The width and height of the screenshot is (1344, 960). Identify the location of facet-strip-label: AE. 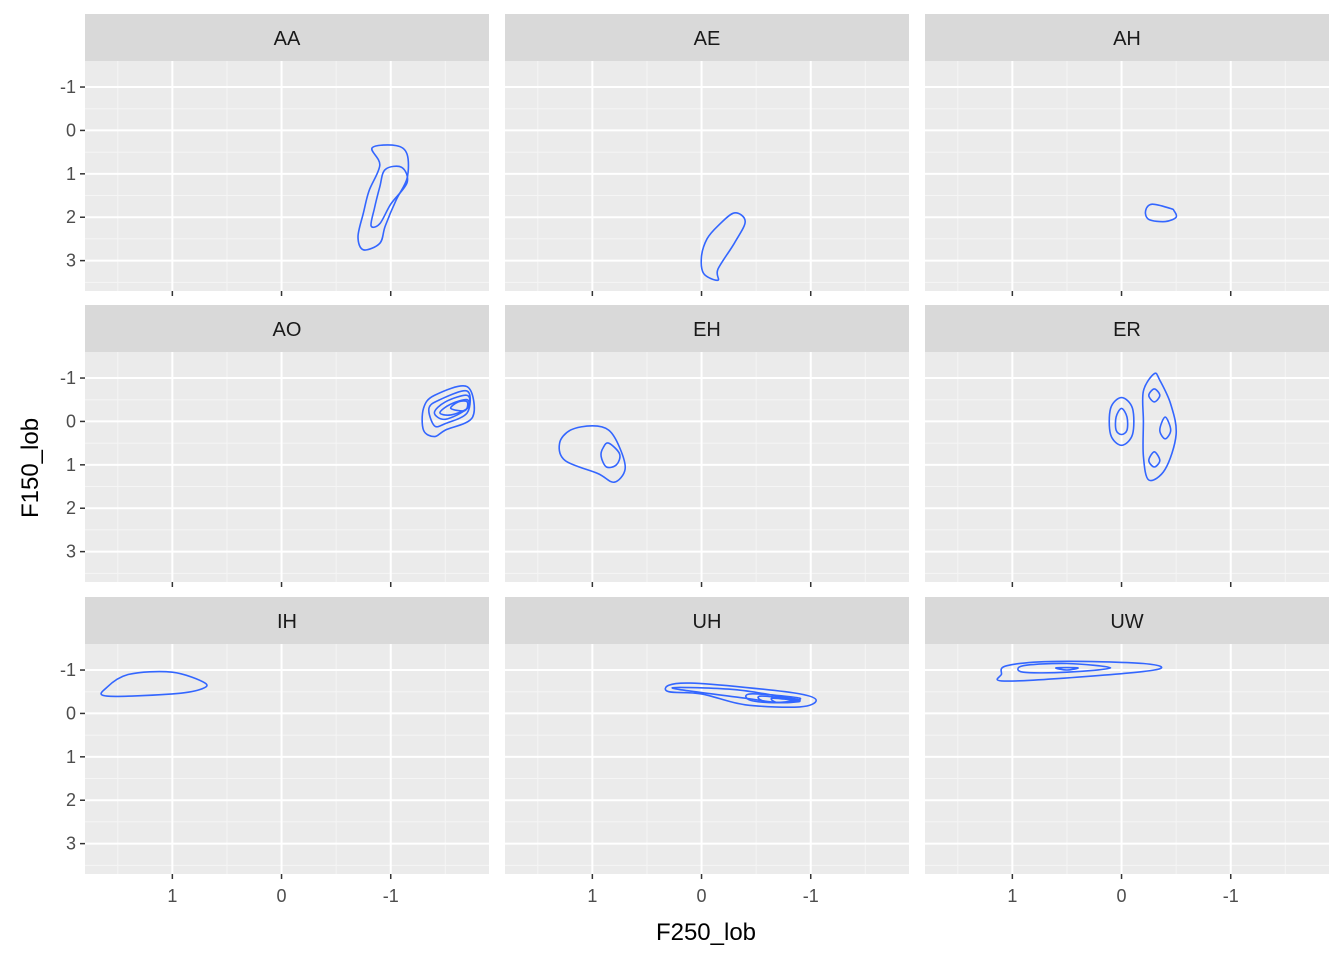
(707, 39).